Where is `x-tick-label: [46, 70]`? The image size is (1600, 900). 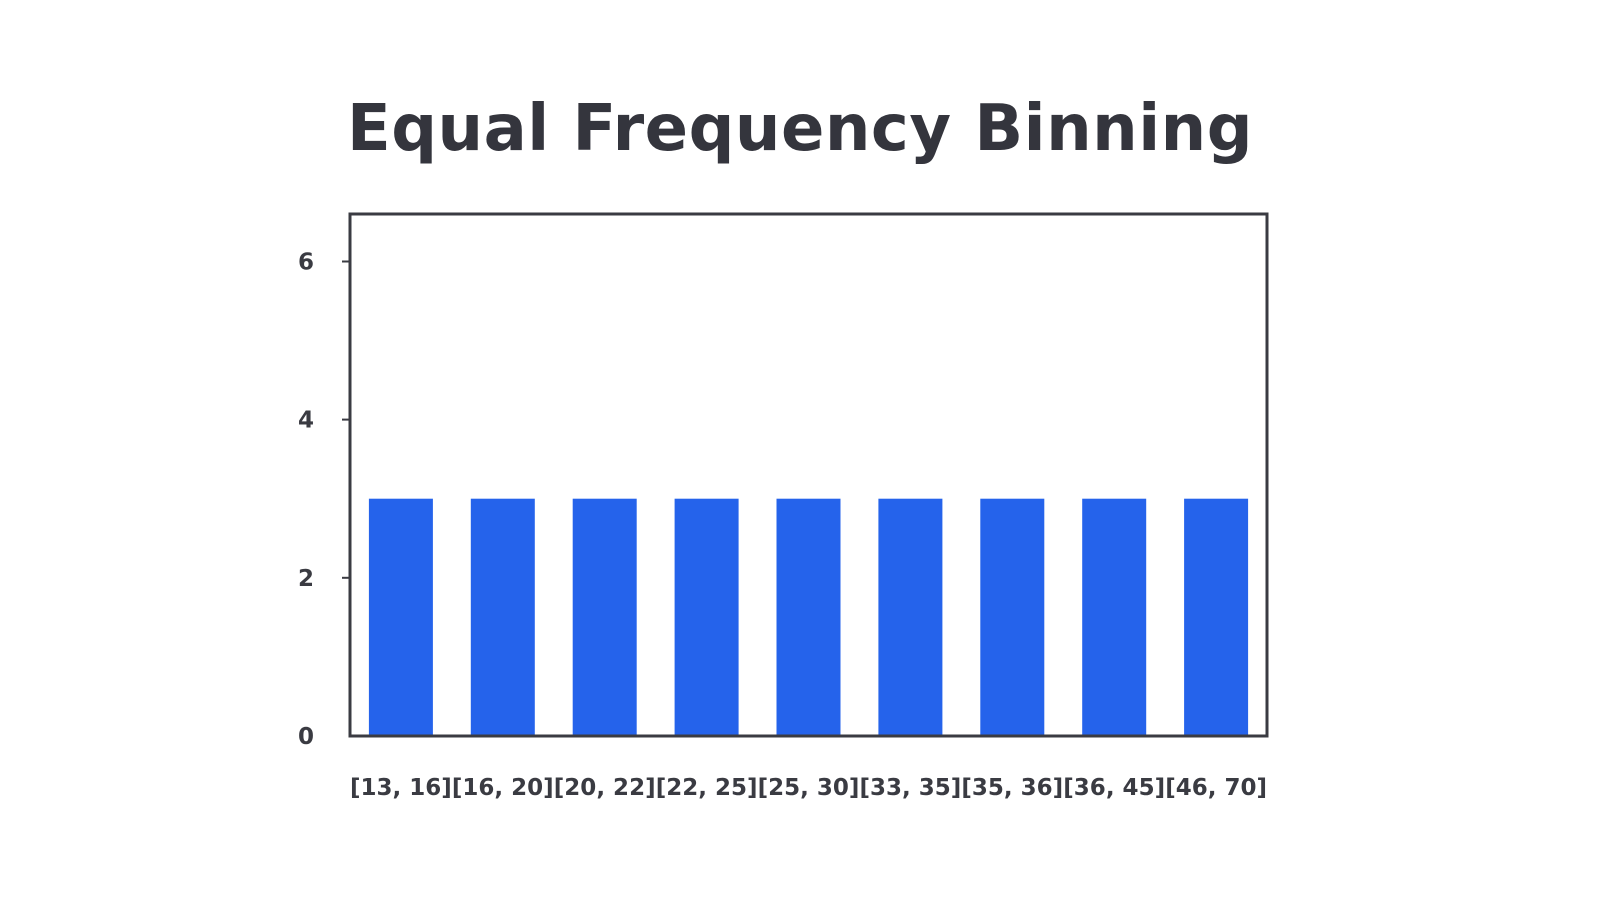 x-tick-label: [46, 70] is located at coordinates (1216, 788).